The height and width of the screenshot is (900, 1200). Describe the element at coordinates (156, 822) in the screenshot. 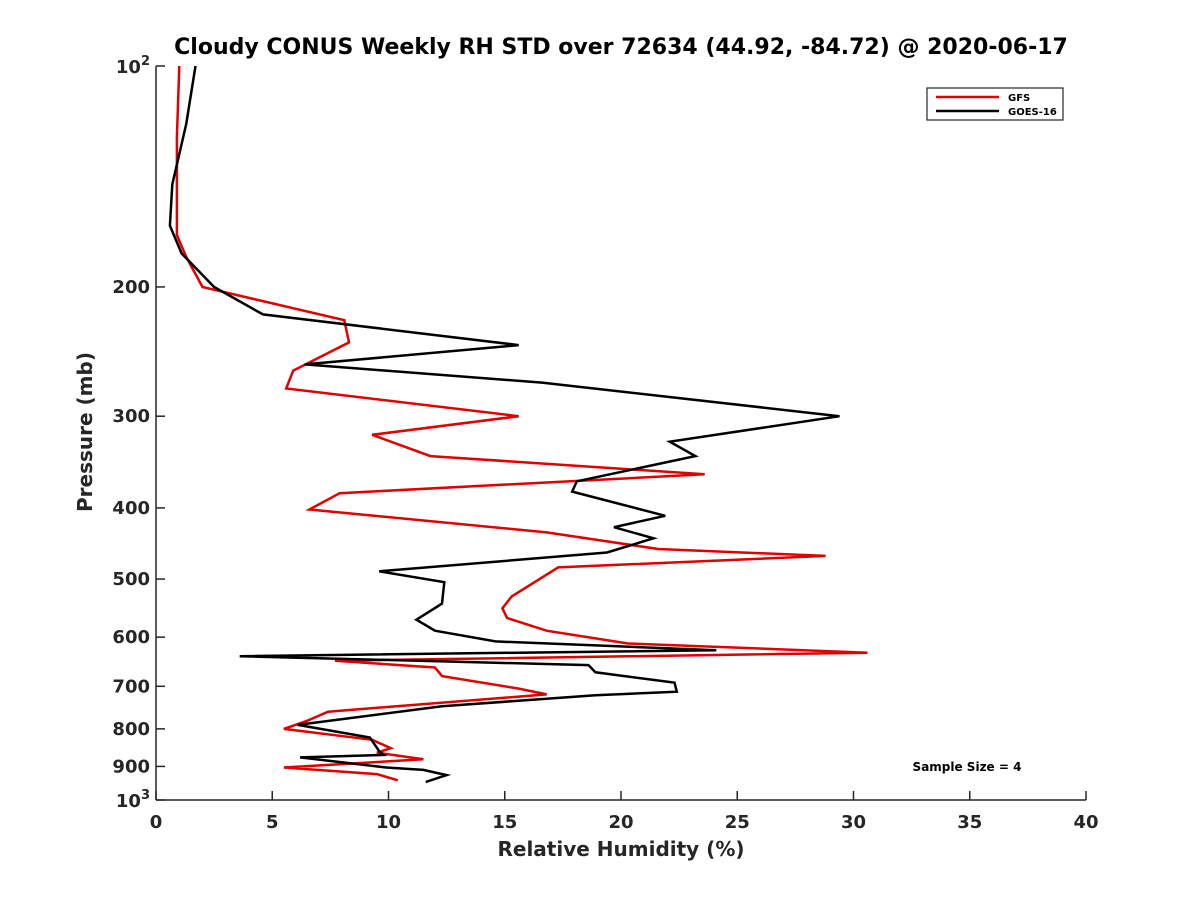

I see `x-tick-label: 0` at that location.